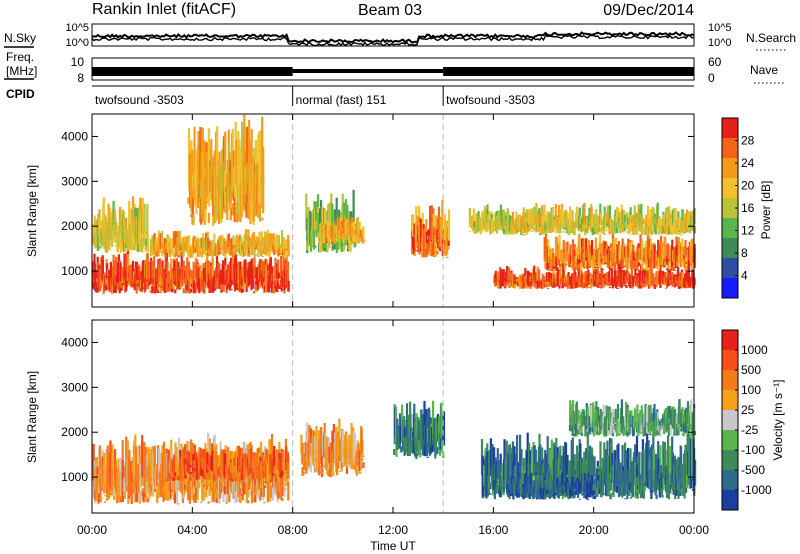 This screenshot has height=554, width=800. I want to click on velocity-ylabel: Slant Range [km], so click(32, 417).